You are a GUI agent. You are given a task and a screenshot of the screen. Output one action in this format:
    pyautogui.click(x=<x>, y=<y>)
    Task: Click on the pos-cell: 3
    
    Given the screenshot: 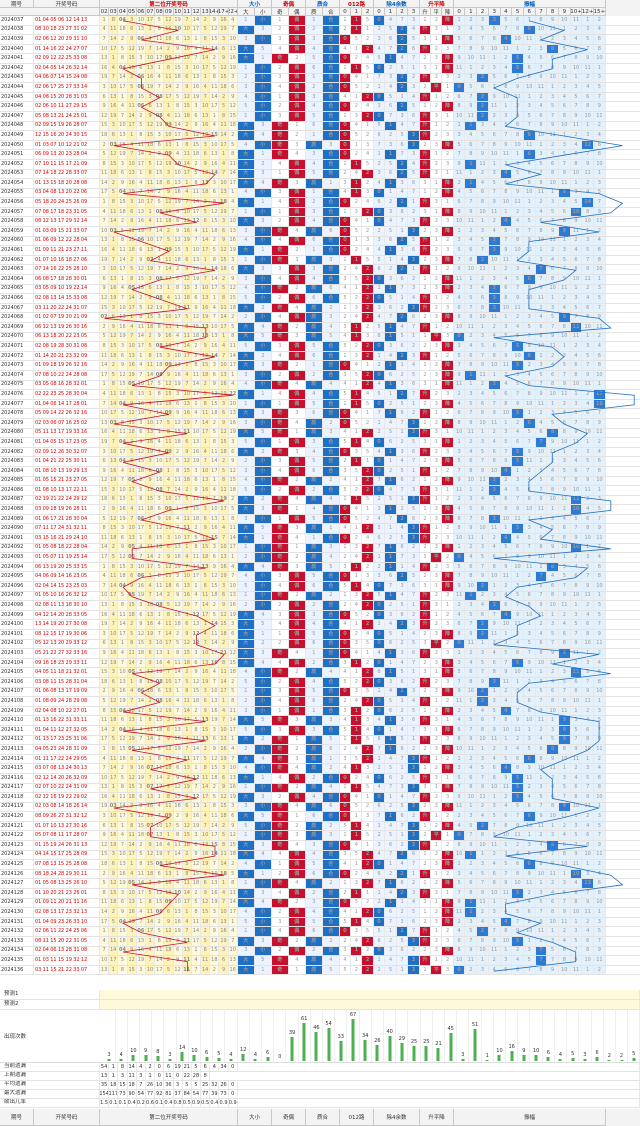 What is the action you would take?
    pyautogui.click(x=215, y=365)
    